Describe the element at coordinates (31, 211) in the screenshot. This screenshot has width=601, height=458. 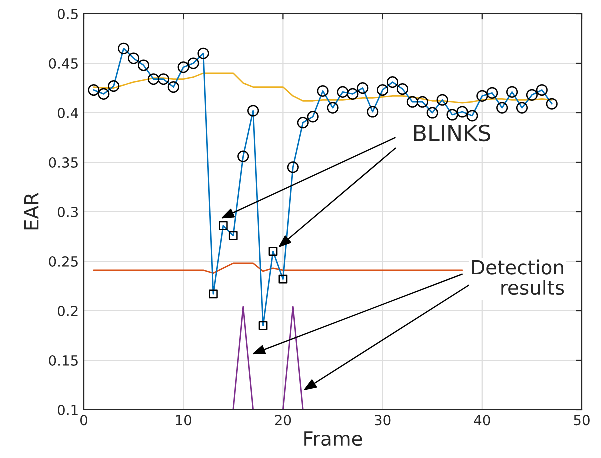
I see `y-axis-title: EAR` at that location.